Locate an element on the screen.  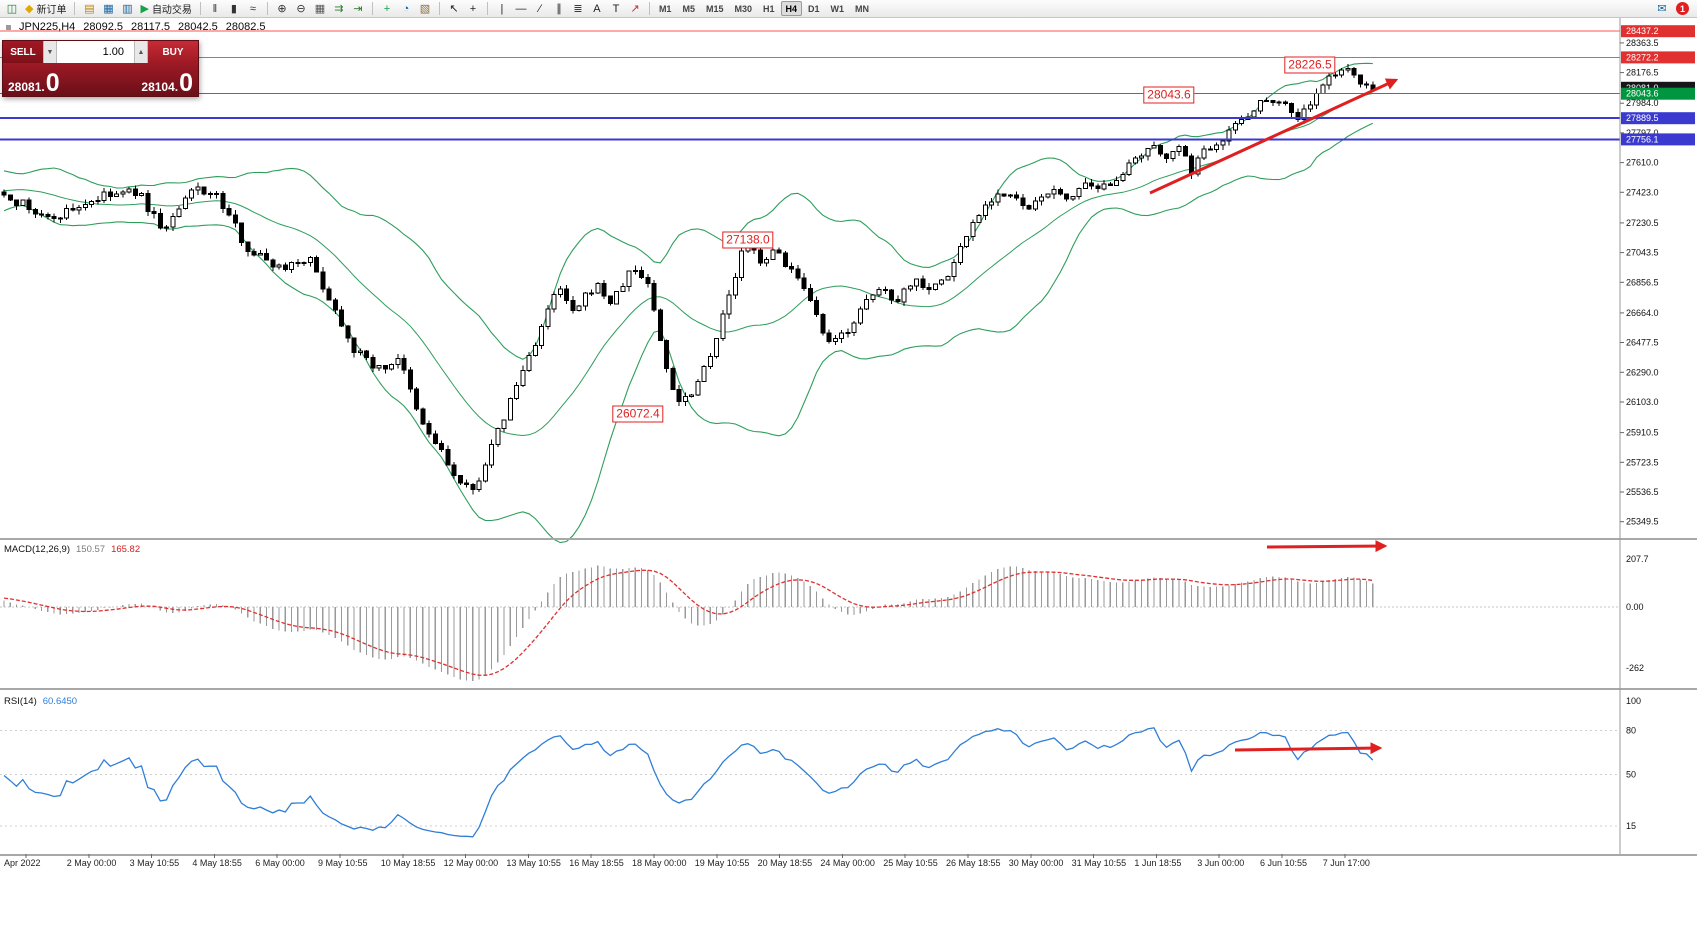
notification-badge: 1 is located at coordinates (1682, 8).